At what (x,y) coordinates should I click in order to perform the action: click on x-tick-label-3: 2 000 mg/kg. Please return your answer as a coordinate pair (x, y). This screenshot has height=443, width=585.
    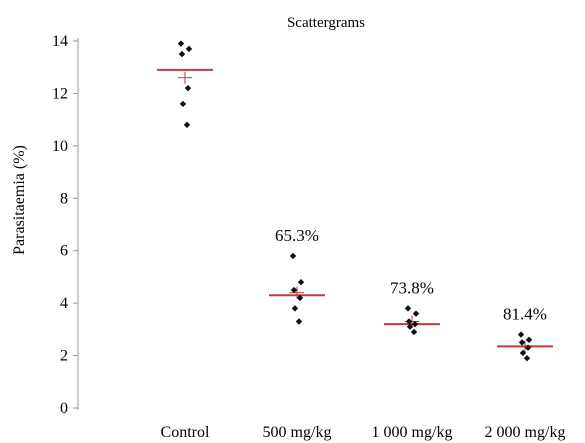
    Looking at the image, I should click on (525, 432).